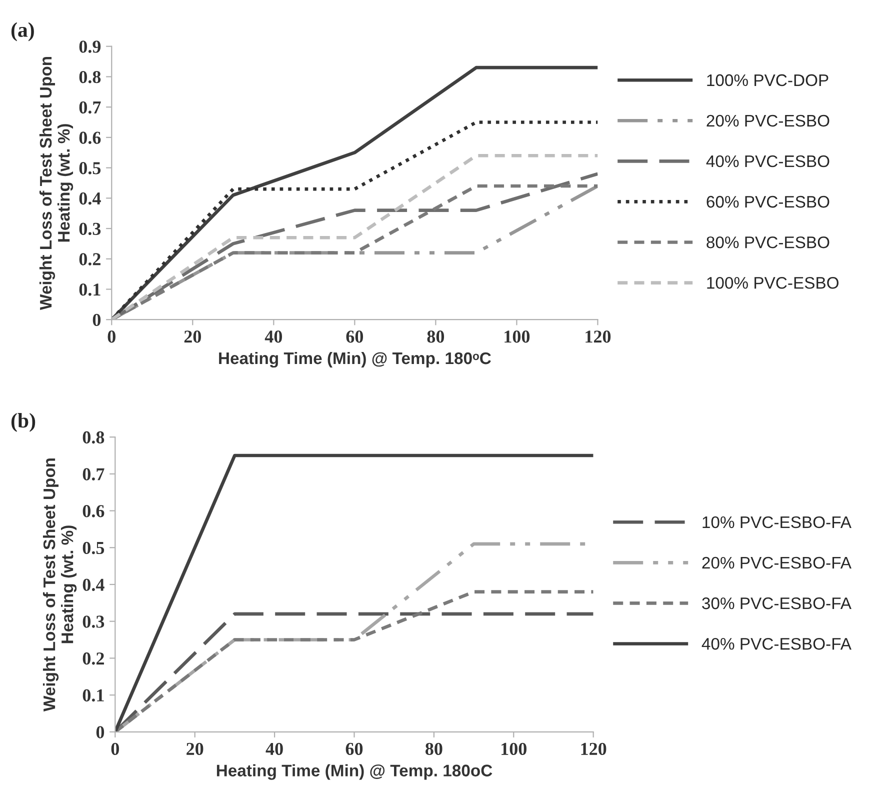 This screenshot has width=879, height=799. What do you see at coordinates (773, 282) in the screenshot?
I see `legend-label: 100% PVC-ESBO` at bounding box center [773, 282].